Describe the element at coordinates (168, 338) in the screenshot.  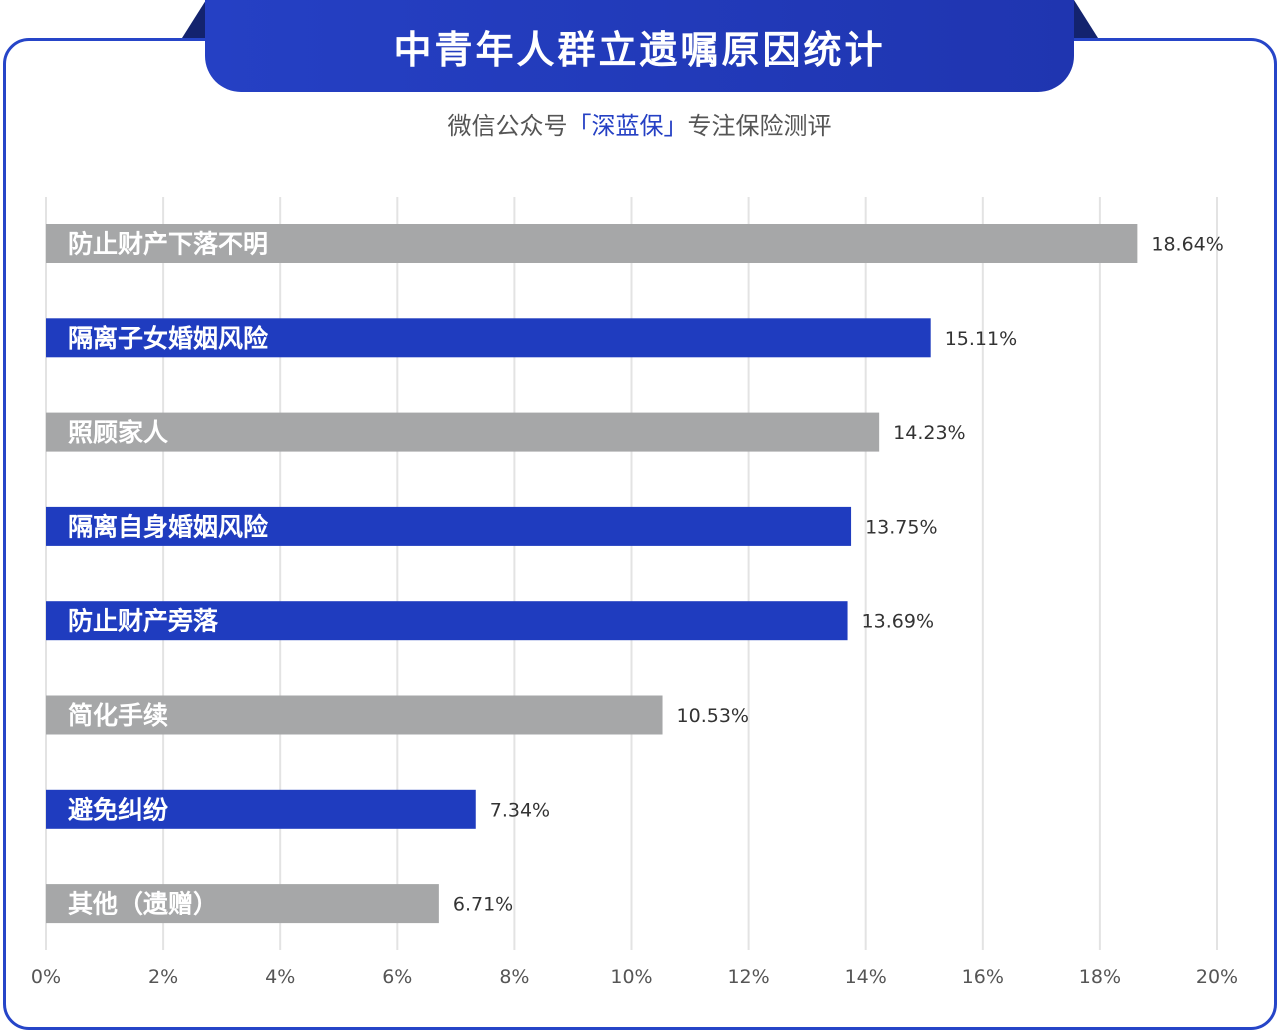
I see `category-label: 隔离子女婚姻风险` at that location.